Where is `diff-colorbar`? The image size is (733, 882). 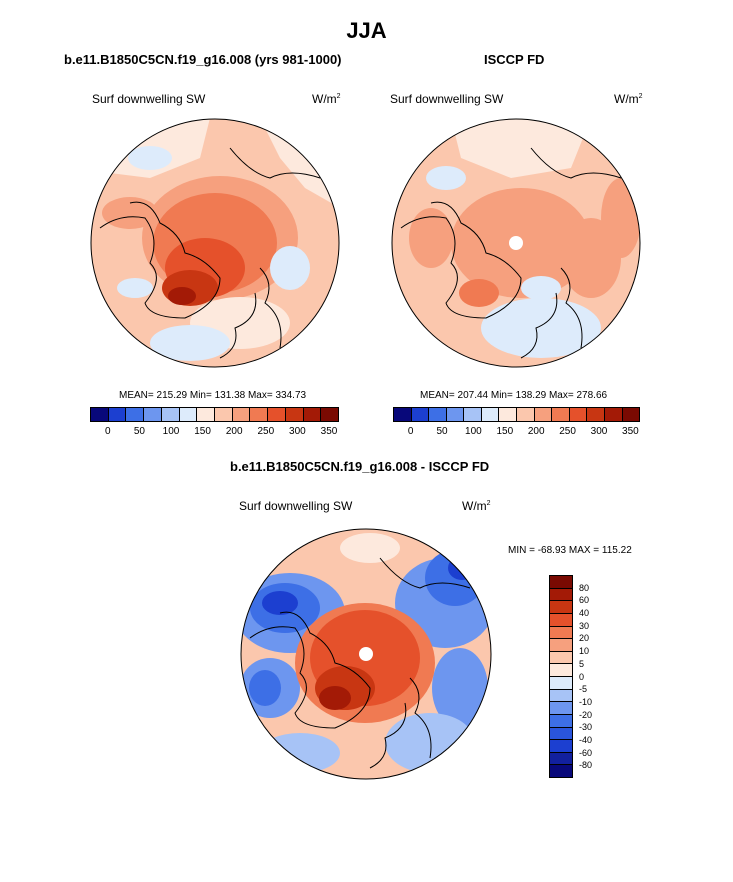 diff-colorbar is located at coordinates (561, 676).